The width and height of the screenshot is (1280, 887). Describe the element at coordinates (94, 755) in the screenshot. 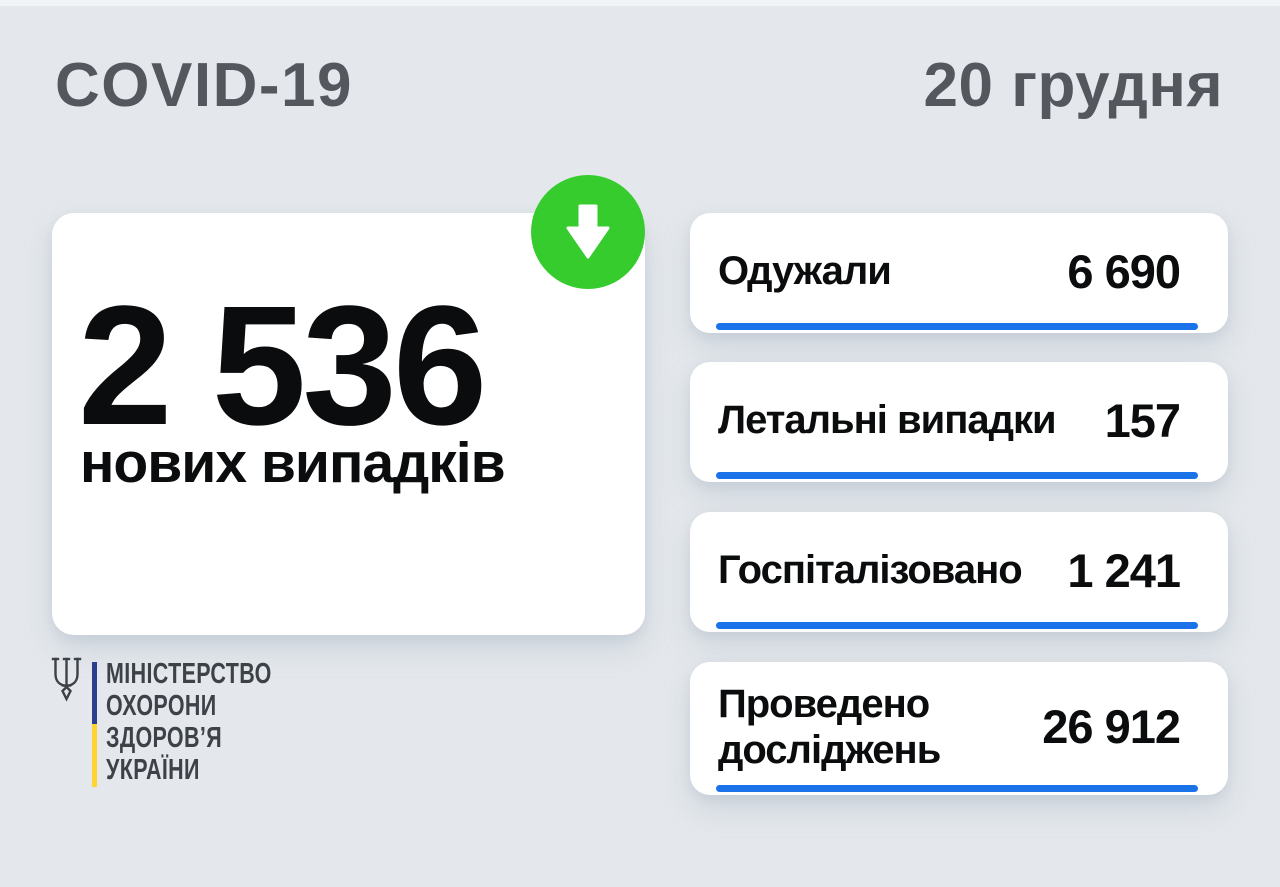

I see `flag-yellow-segment` at that location.